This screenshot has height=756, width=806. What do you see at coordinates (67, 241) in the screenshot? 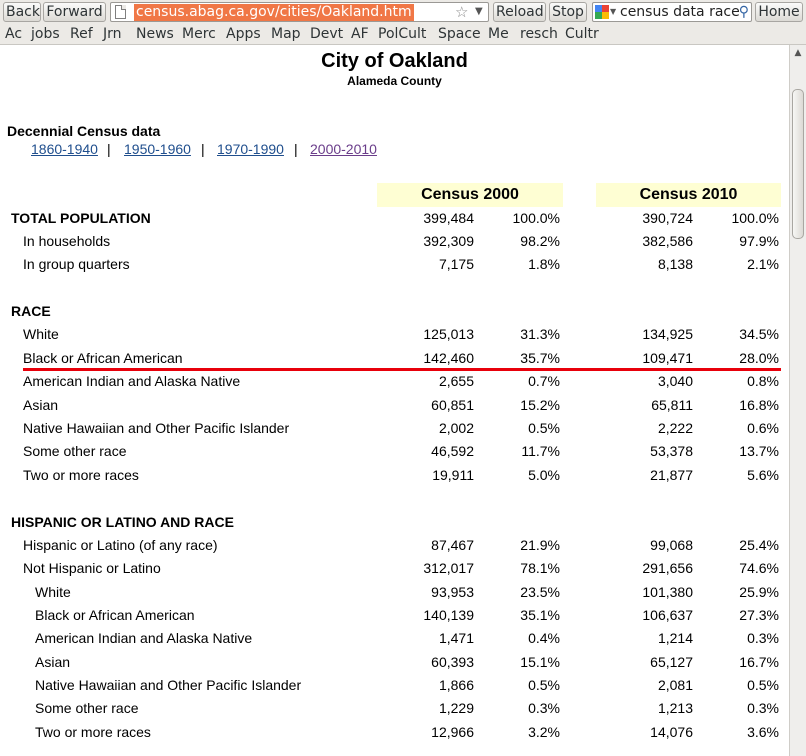
I see `row-label: In households` at bounding box center [67, 241].